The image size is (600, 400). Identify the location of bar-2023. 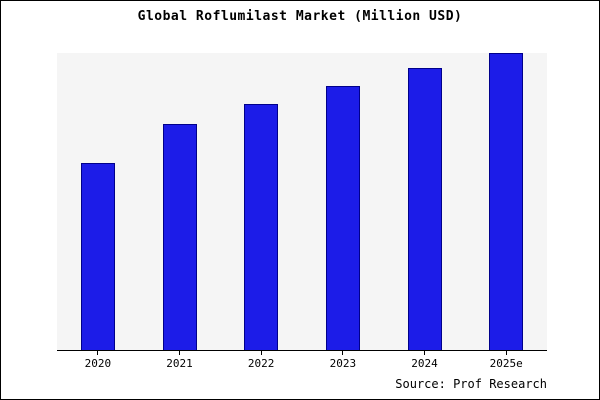
(342, 217).